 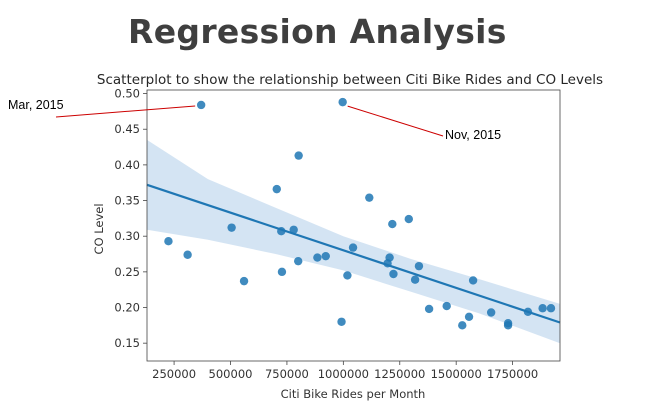 I want to click on y-tick-label: 0.25, so click(x=127, y=272).